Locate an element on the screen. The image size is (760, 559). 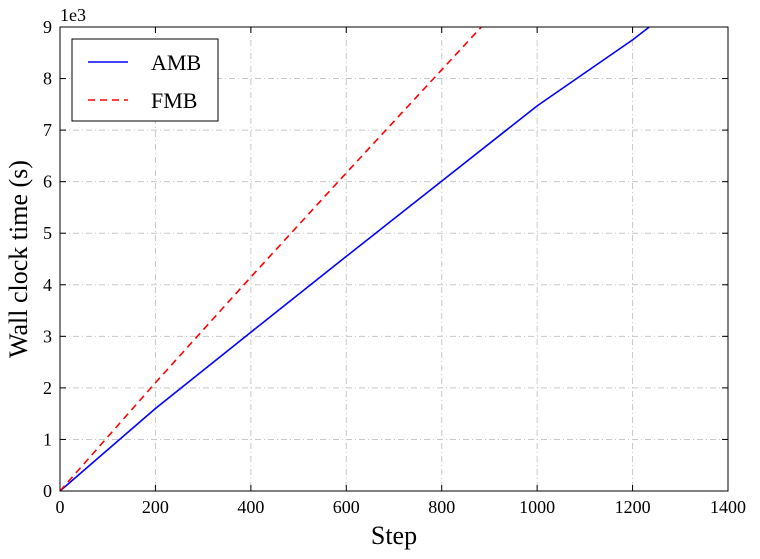
y-tick-label: 2 is located at coordinates (47, 388).